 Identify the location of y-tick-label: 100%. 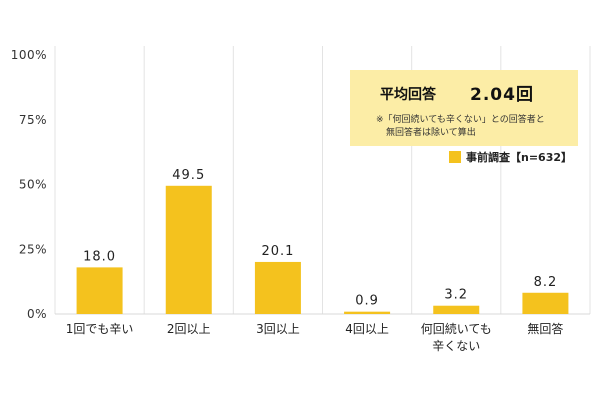
(29, 55).